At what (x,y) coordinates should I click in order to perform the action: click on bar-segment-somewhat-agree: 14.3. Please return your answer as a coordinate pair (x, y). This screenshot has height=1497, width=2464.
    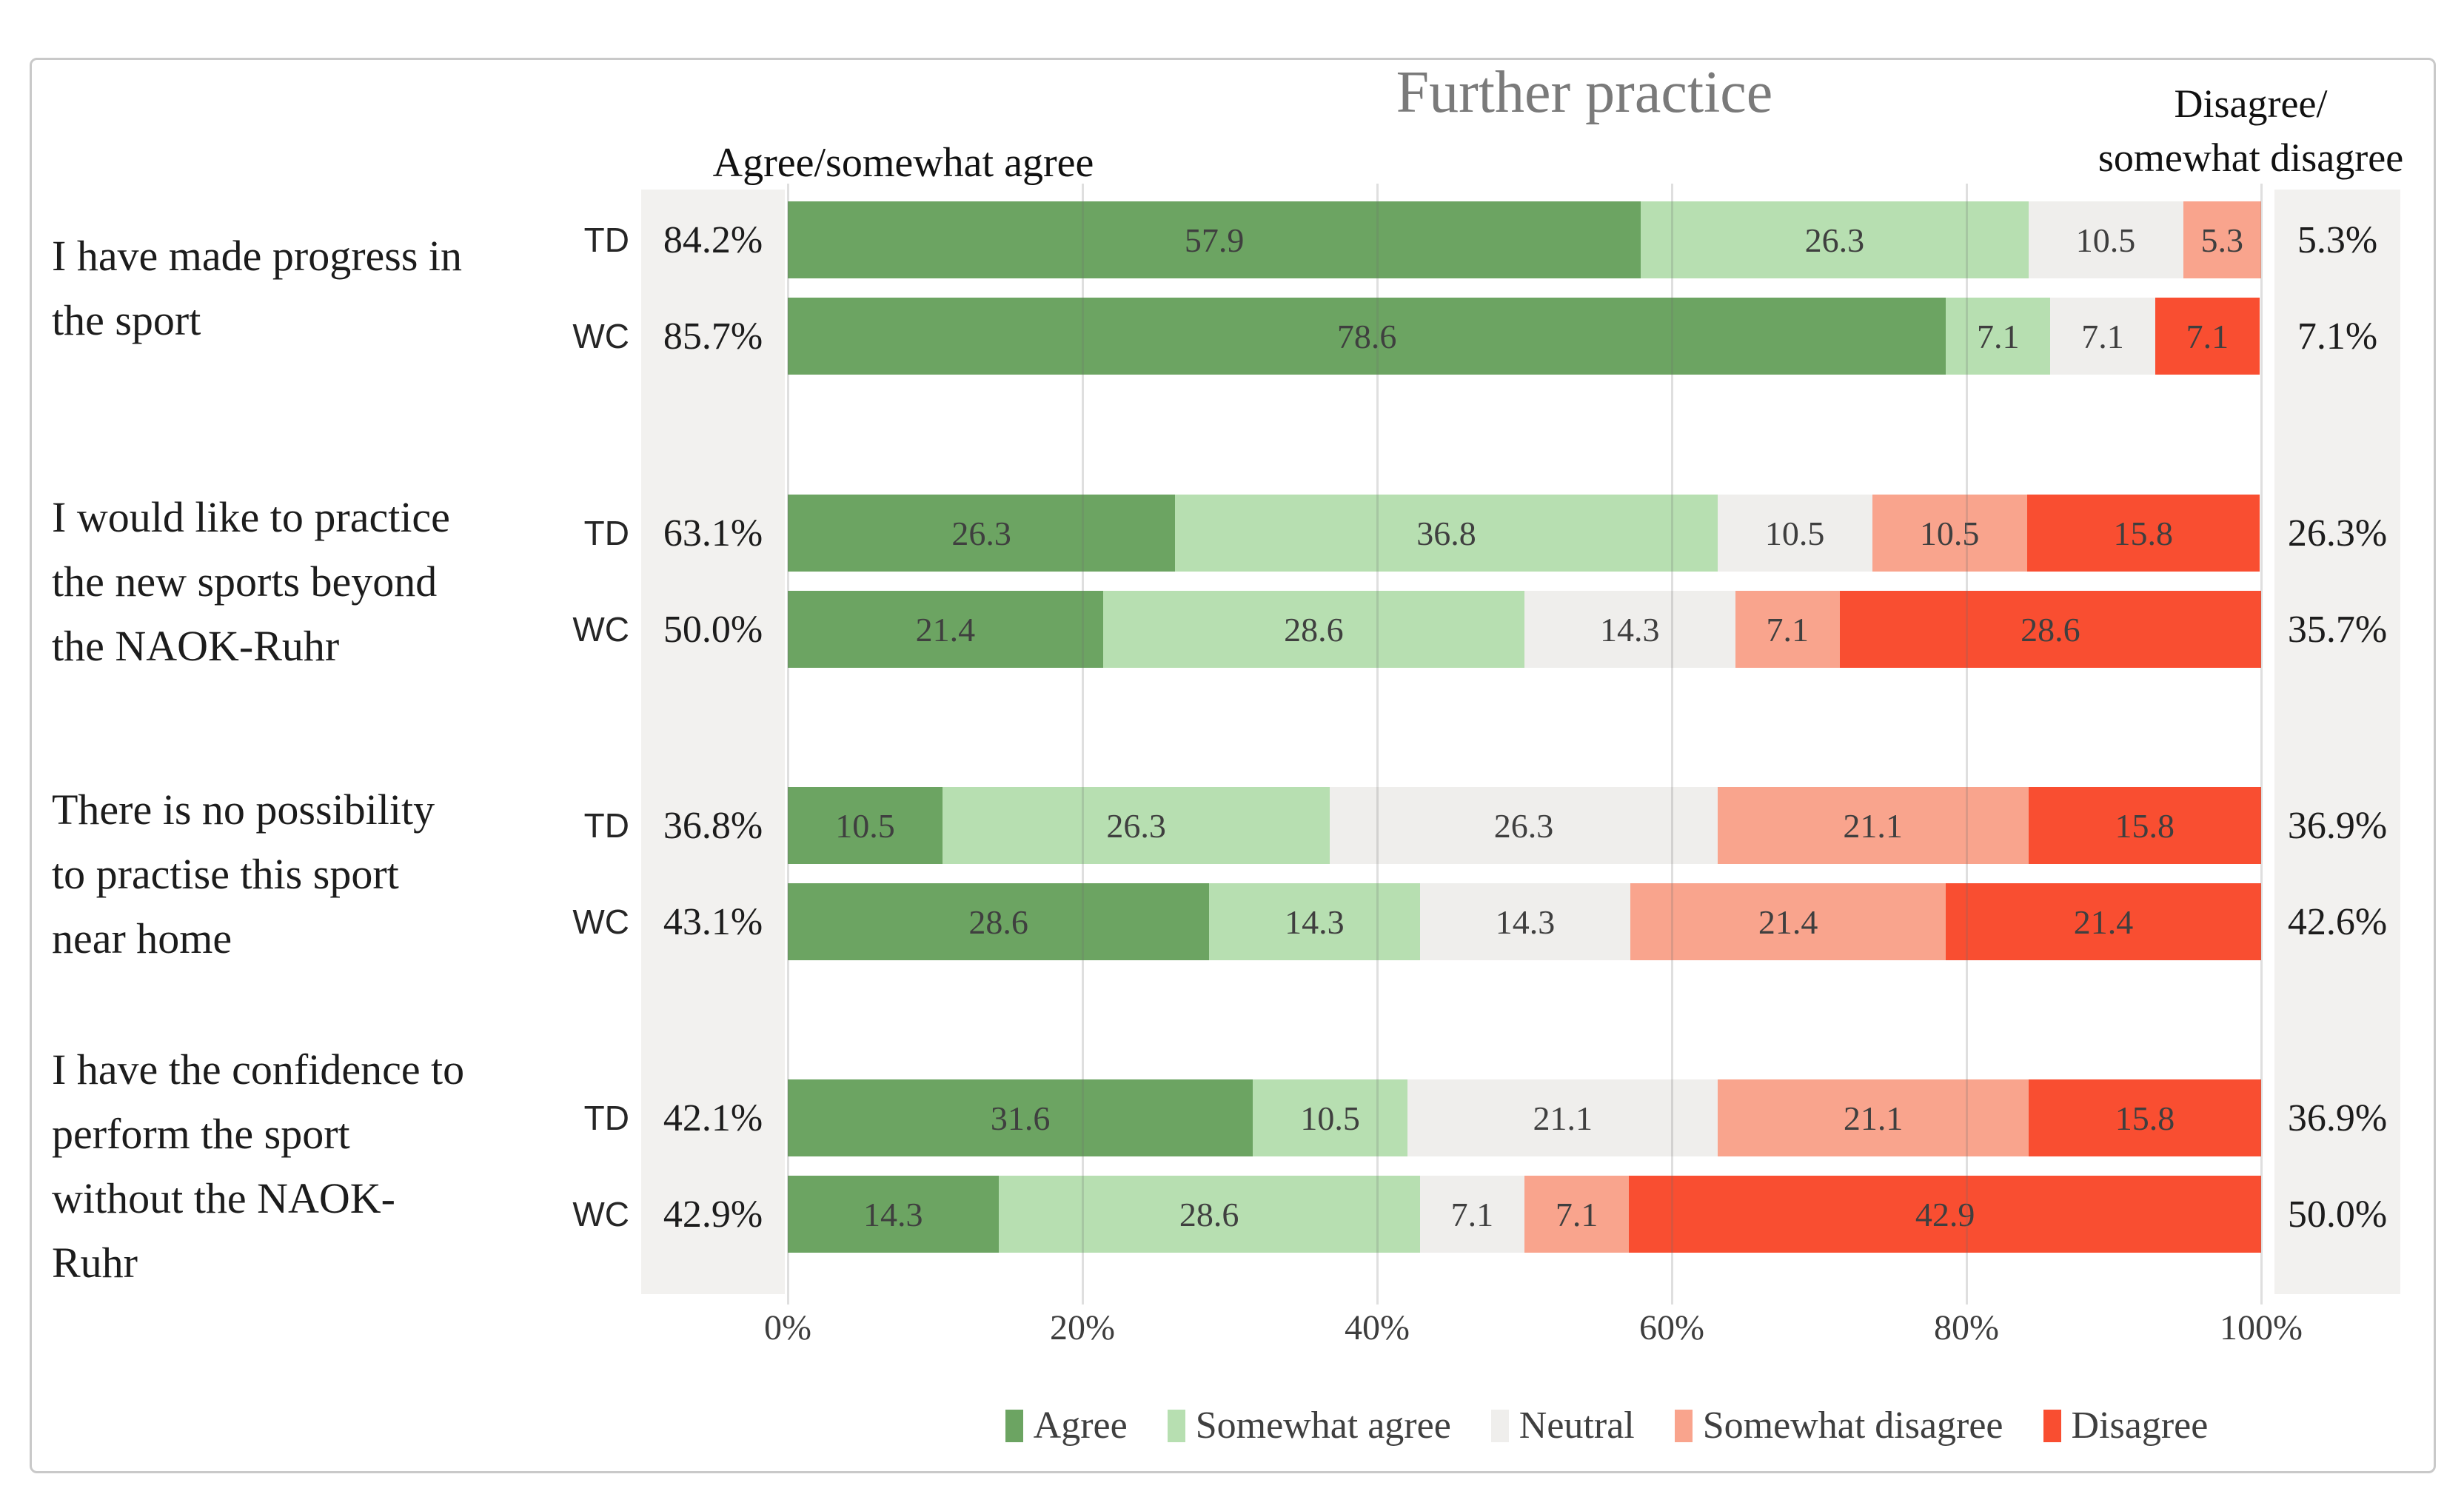
    Looking at the image, I should click on (1314, 921).